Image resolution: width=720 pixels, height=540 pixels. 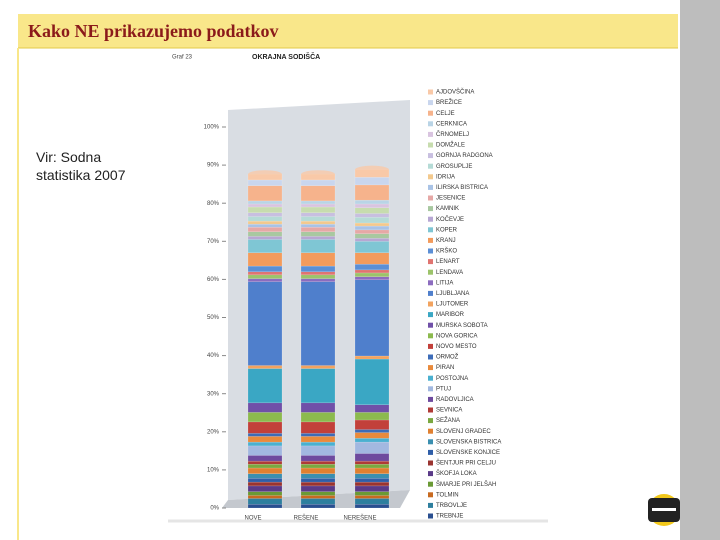 I want to click on legend-label: MARIBOR, so click(x=450, y=315).